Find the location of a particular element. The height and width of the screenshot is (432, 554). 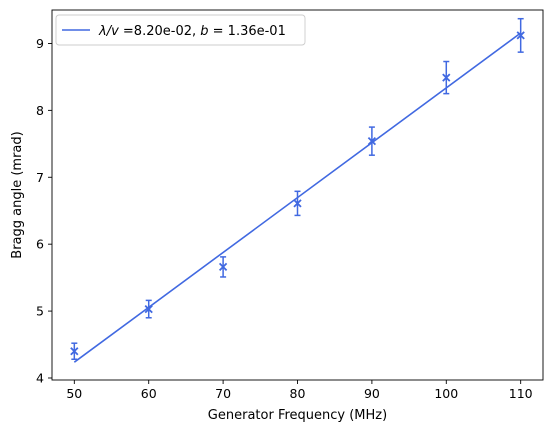

x-tick-label: 110 is located at coordinates (521, 393).